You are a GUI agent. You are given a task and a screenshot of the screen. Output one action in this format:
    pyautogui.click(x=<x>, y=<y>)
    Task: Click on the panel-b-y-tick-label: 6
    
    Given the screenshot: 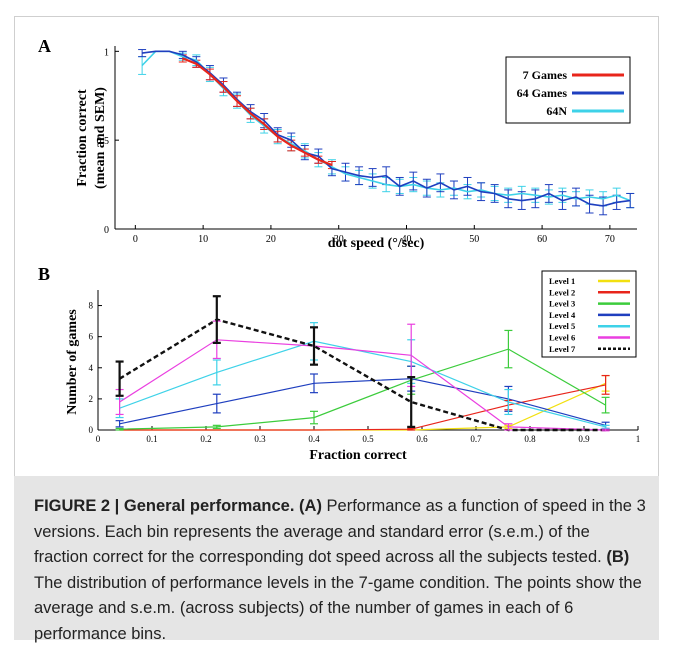 What is the action you would take?
    pyautogui.click(x=91, y=337)
    